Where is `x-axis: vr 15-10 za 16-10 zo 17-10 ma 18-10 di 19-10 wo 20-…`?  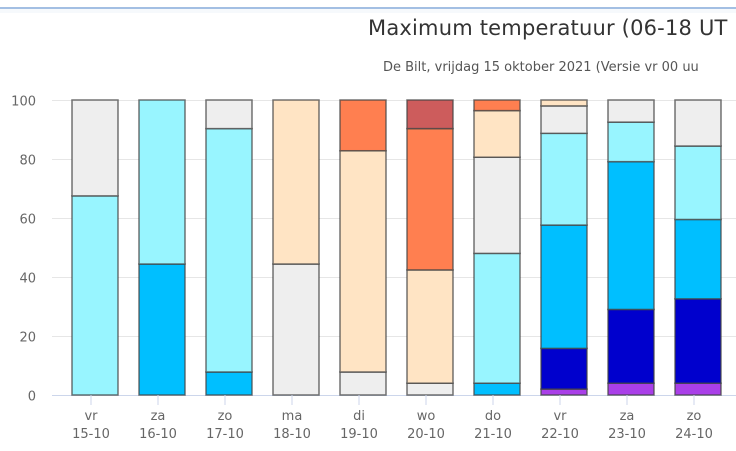 x-axis: vr 15-10 za 16-10 zo 17-10 ma 18-10 di 19-10 wo 20-… is located at coordinates (392, 418).